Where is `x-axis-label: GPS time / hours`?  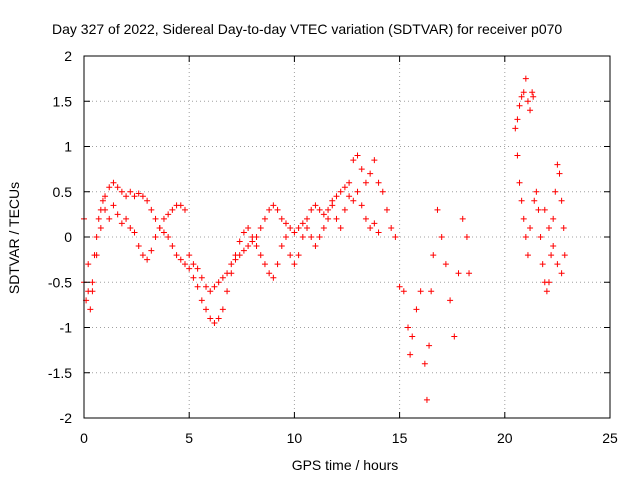
x-axis-label: GPS time / hours is located at coordinates (345, 465).